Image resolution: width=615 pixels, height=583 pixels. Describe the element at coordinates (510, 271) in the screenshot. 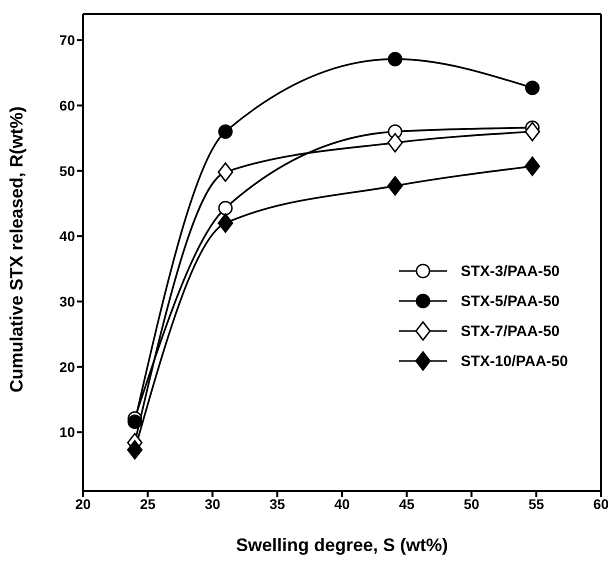

I see `legend-label: STX-3/PAA-50` at that location.